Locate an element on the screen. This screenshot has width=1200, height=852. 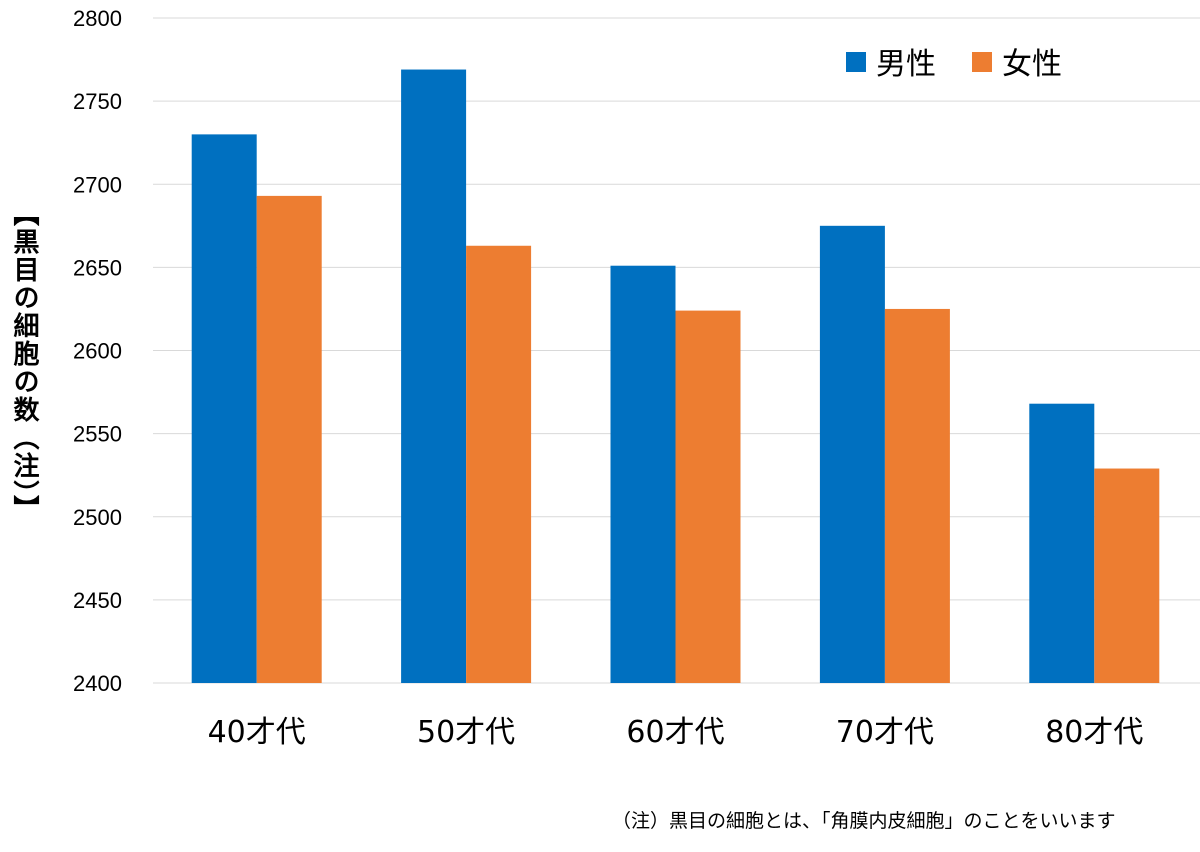
x-tick-label: 70才代 is located at coordinates (885, 732).